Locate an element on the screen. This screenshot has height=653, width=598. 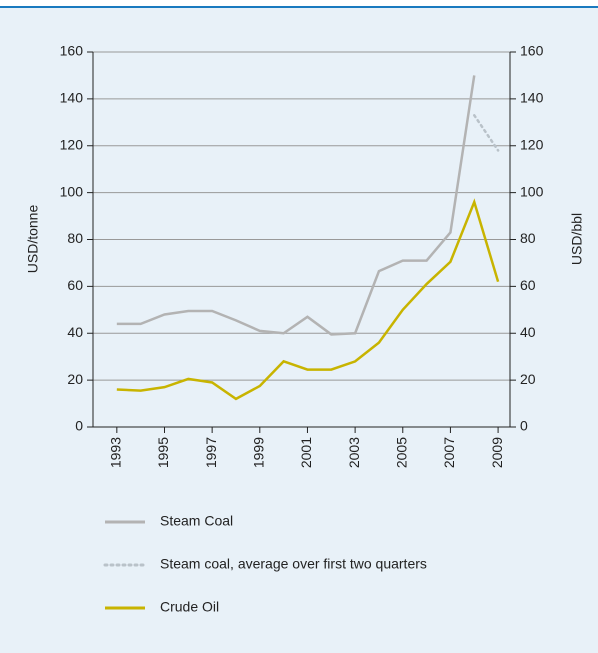
x-tick-label: 1999 is located at coordinates (259, 452).